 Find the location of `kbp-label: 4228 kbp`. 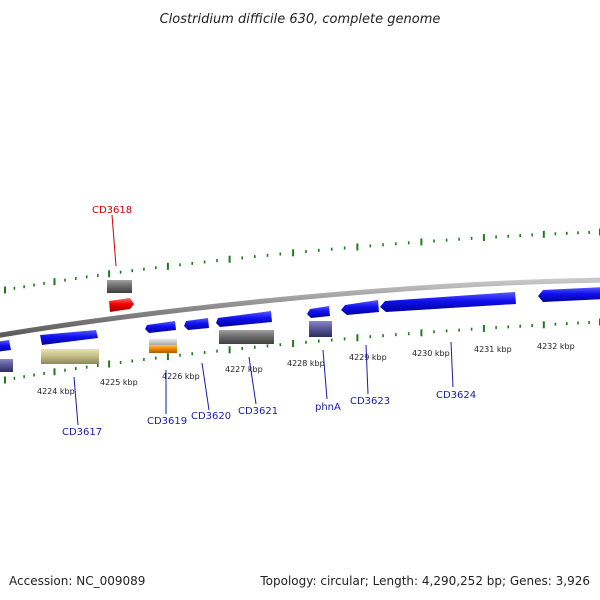

kbp-label: 4228 kbp is located at coordinates (306, 363).